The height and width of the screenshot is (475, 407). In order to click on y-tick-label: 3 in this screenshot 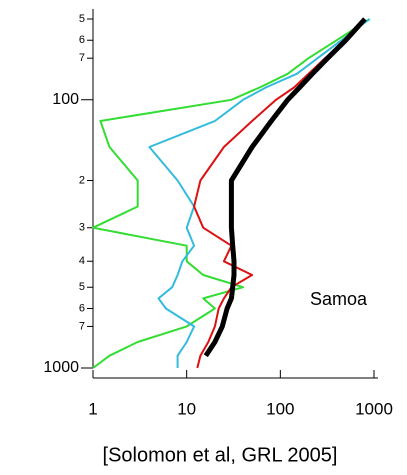, I will do `click(82, 228)`.